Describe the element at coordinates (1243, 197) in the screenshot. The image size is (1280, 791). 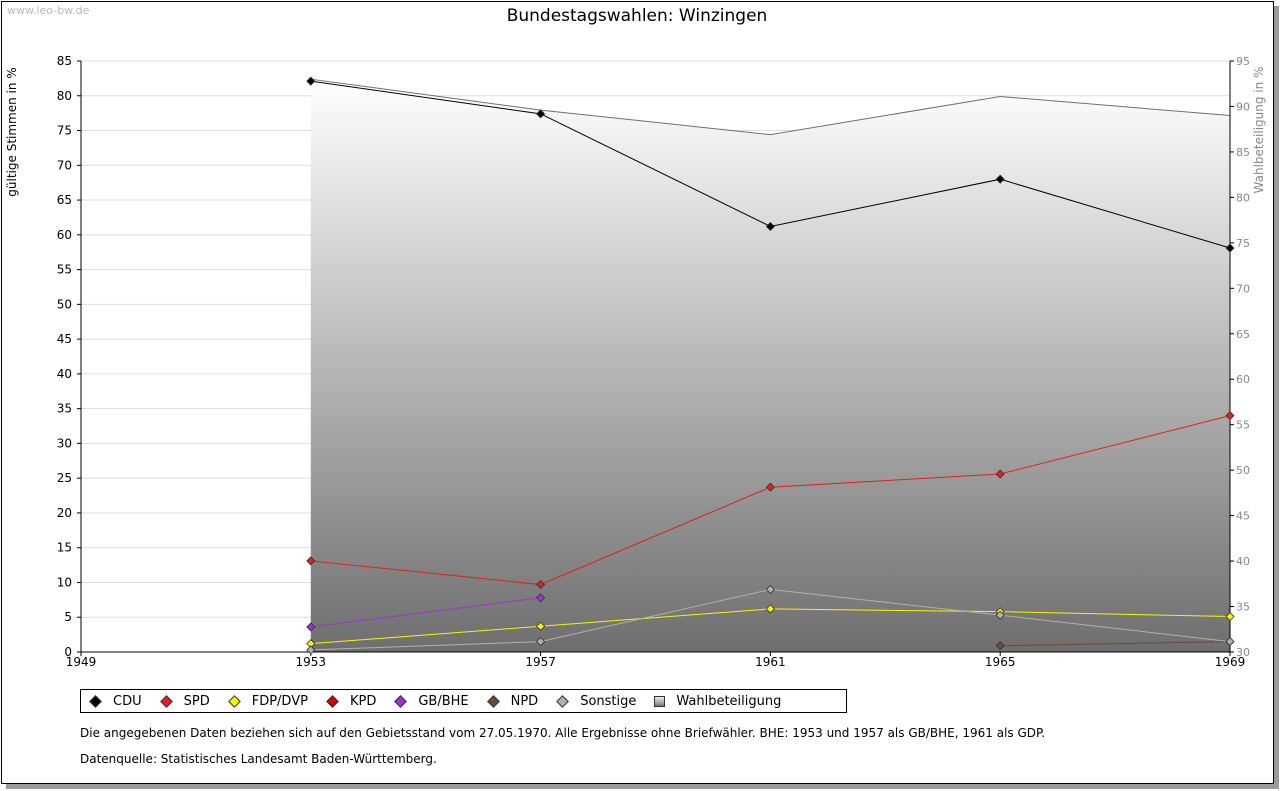
I see `y2-tick-label: 80` at that location.